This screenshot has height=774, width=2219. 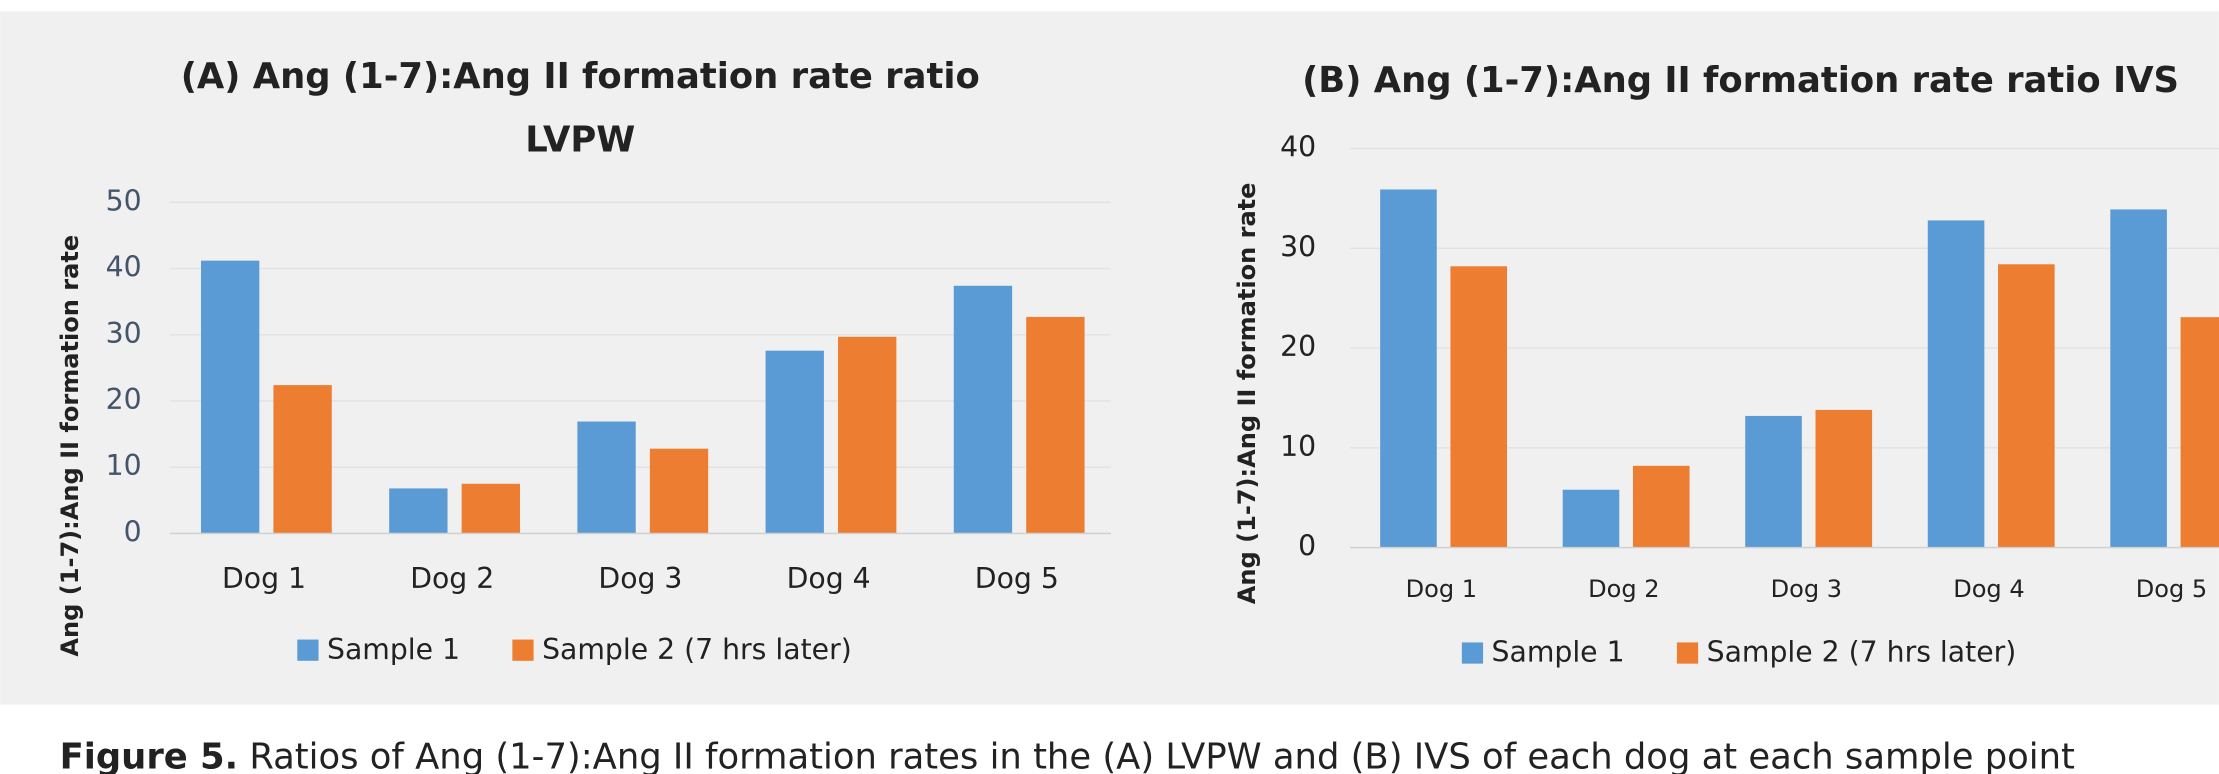 I want to click on caption-label: Figure 5., so click(x=149, y=755).